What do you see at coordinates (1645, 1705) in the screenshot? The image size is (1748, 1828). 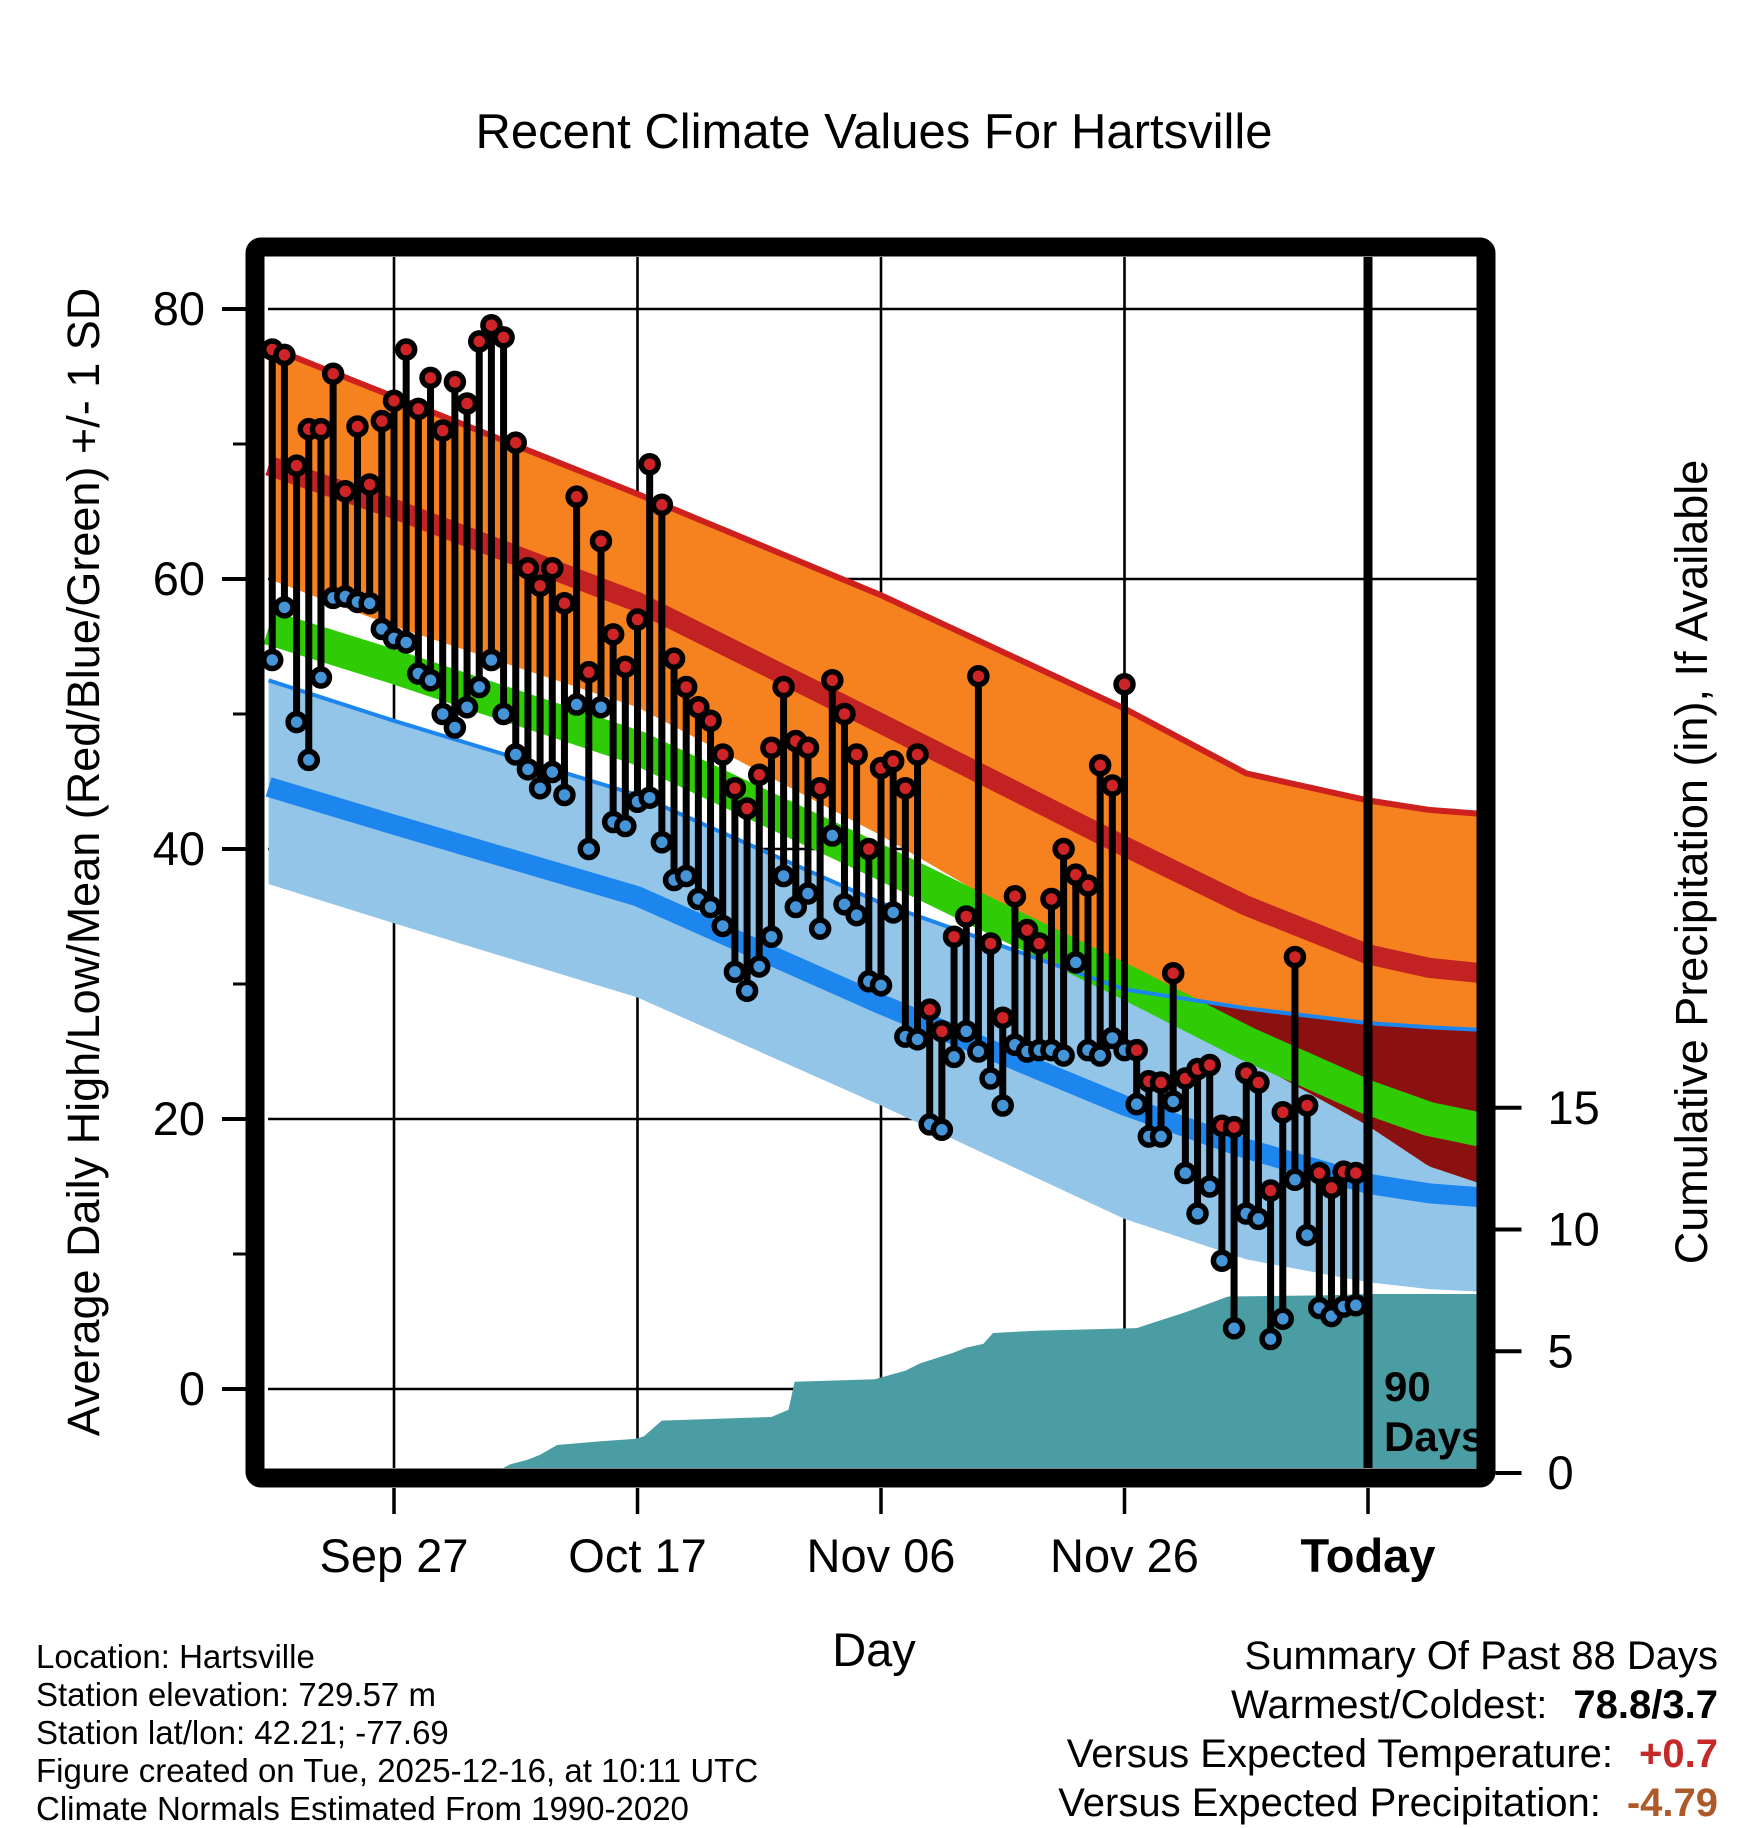 I see `summary-warmest-coldest-value: 78.8/3.7` at bounding box center [1645, 1705].